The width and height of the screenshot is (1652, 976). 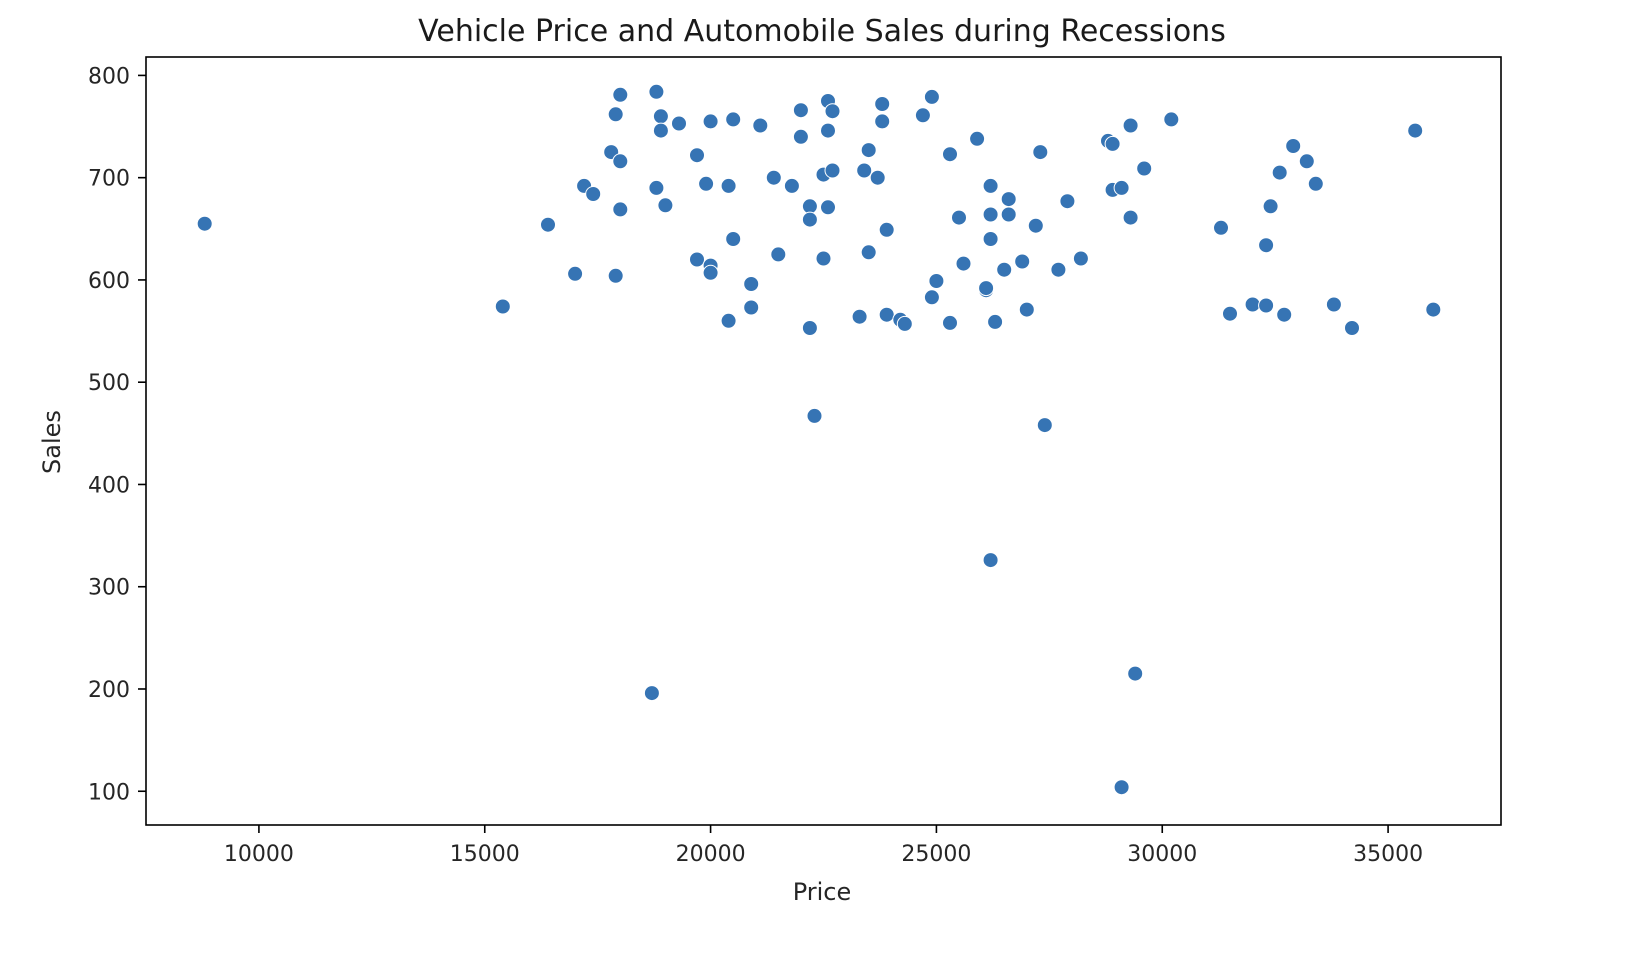 What do you see at coordinates (109, 383) in the screenshot?
I see `y-tick-label-500: 500` at bounding box center [109, 383].